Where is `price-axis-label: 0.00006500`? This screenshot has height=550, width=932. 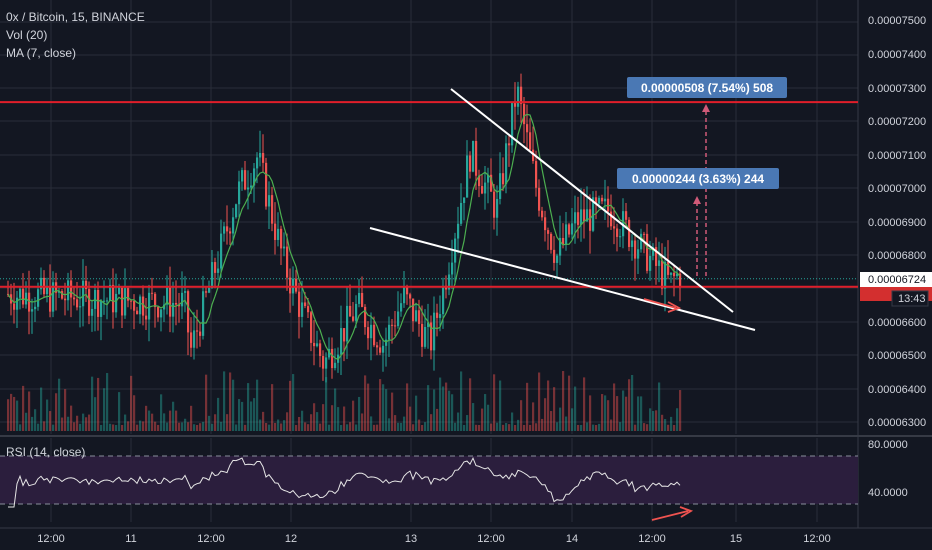 price-axis-label: 0.00006500 is located at coordinates (897, 356).